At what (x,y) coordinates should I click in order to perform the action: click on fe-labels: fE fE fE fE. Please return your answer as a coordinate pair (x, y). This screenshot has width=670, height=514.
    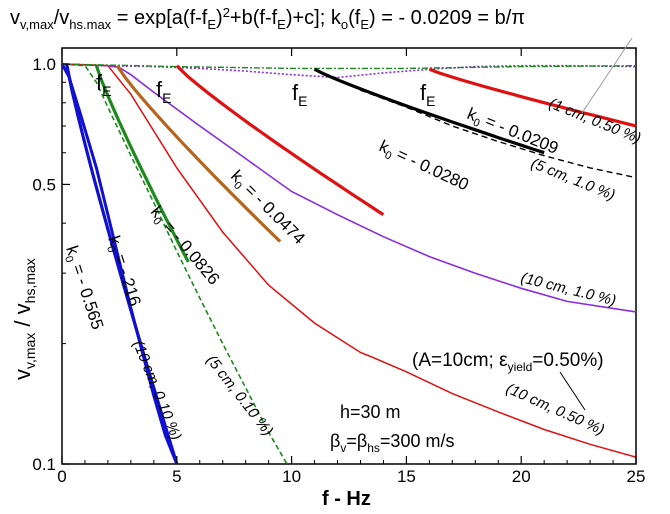
    Looking at the image, I should click on (265, 89).